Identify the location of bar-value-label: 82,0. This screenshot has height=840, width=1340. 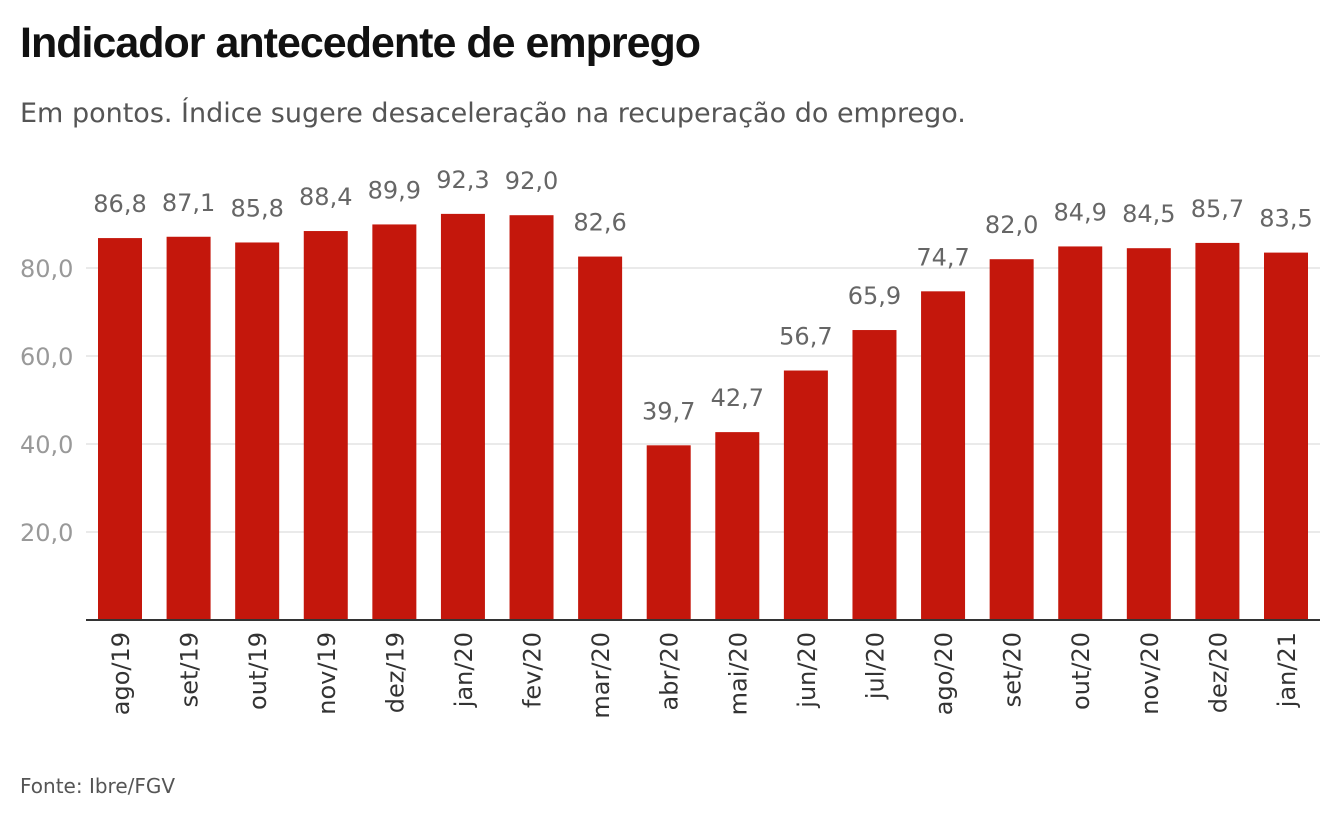
(1011, 225).